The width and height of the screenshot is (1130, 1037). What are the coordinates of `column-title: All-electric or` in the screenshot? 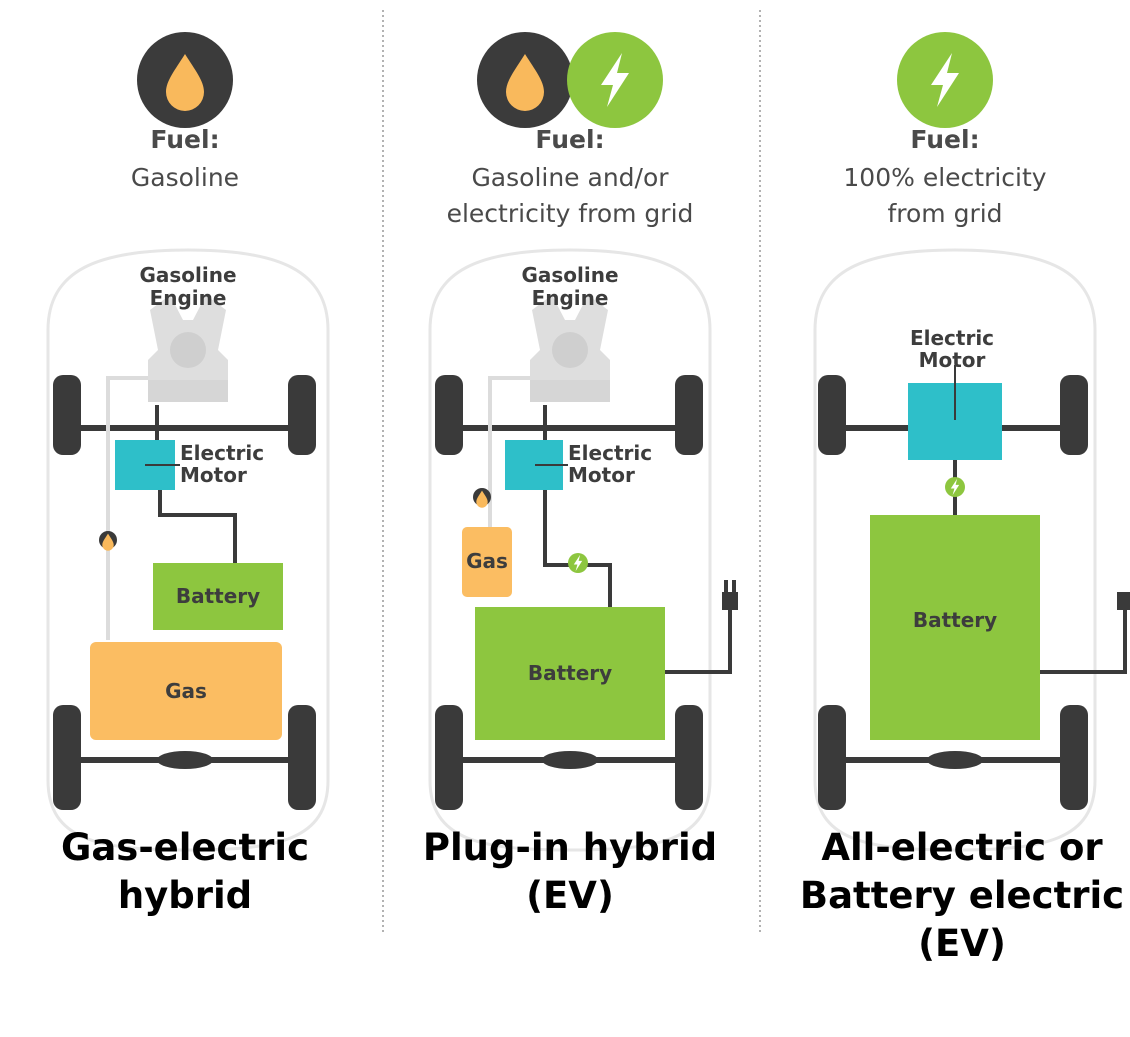 It's located at (962, 847).